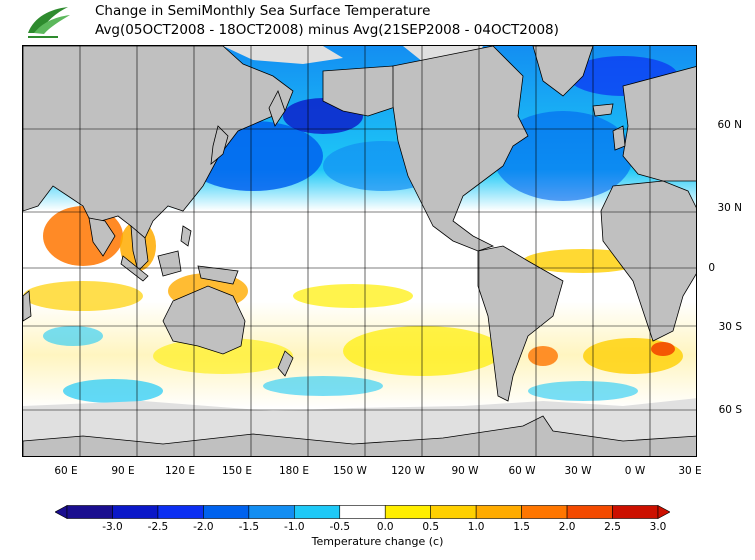 The width and height of the screenshot is (755, 560). I want to click on land-india, so click(102, 237).